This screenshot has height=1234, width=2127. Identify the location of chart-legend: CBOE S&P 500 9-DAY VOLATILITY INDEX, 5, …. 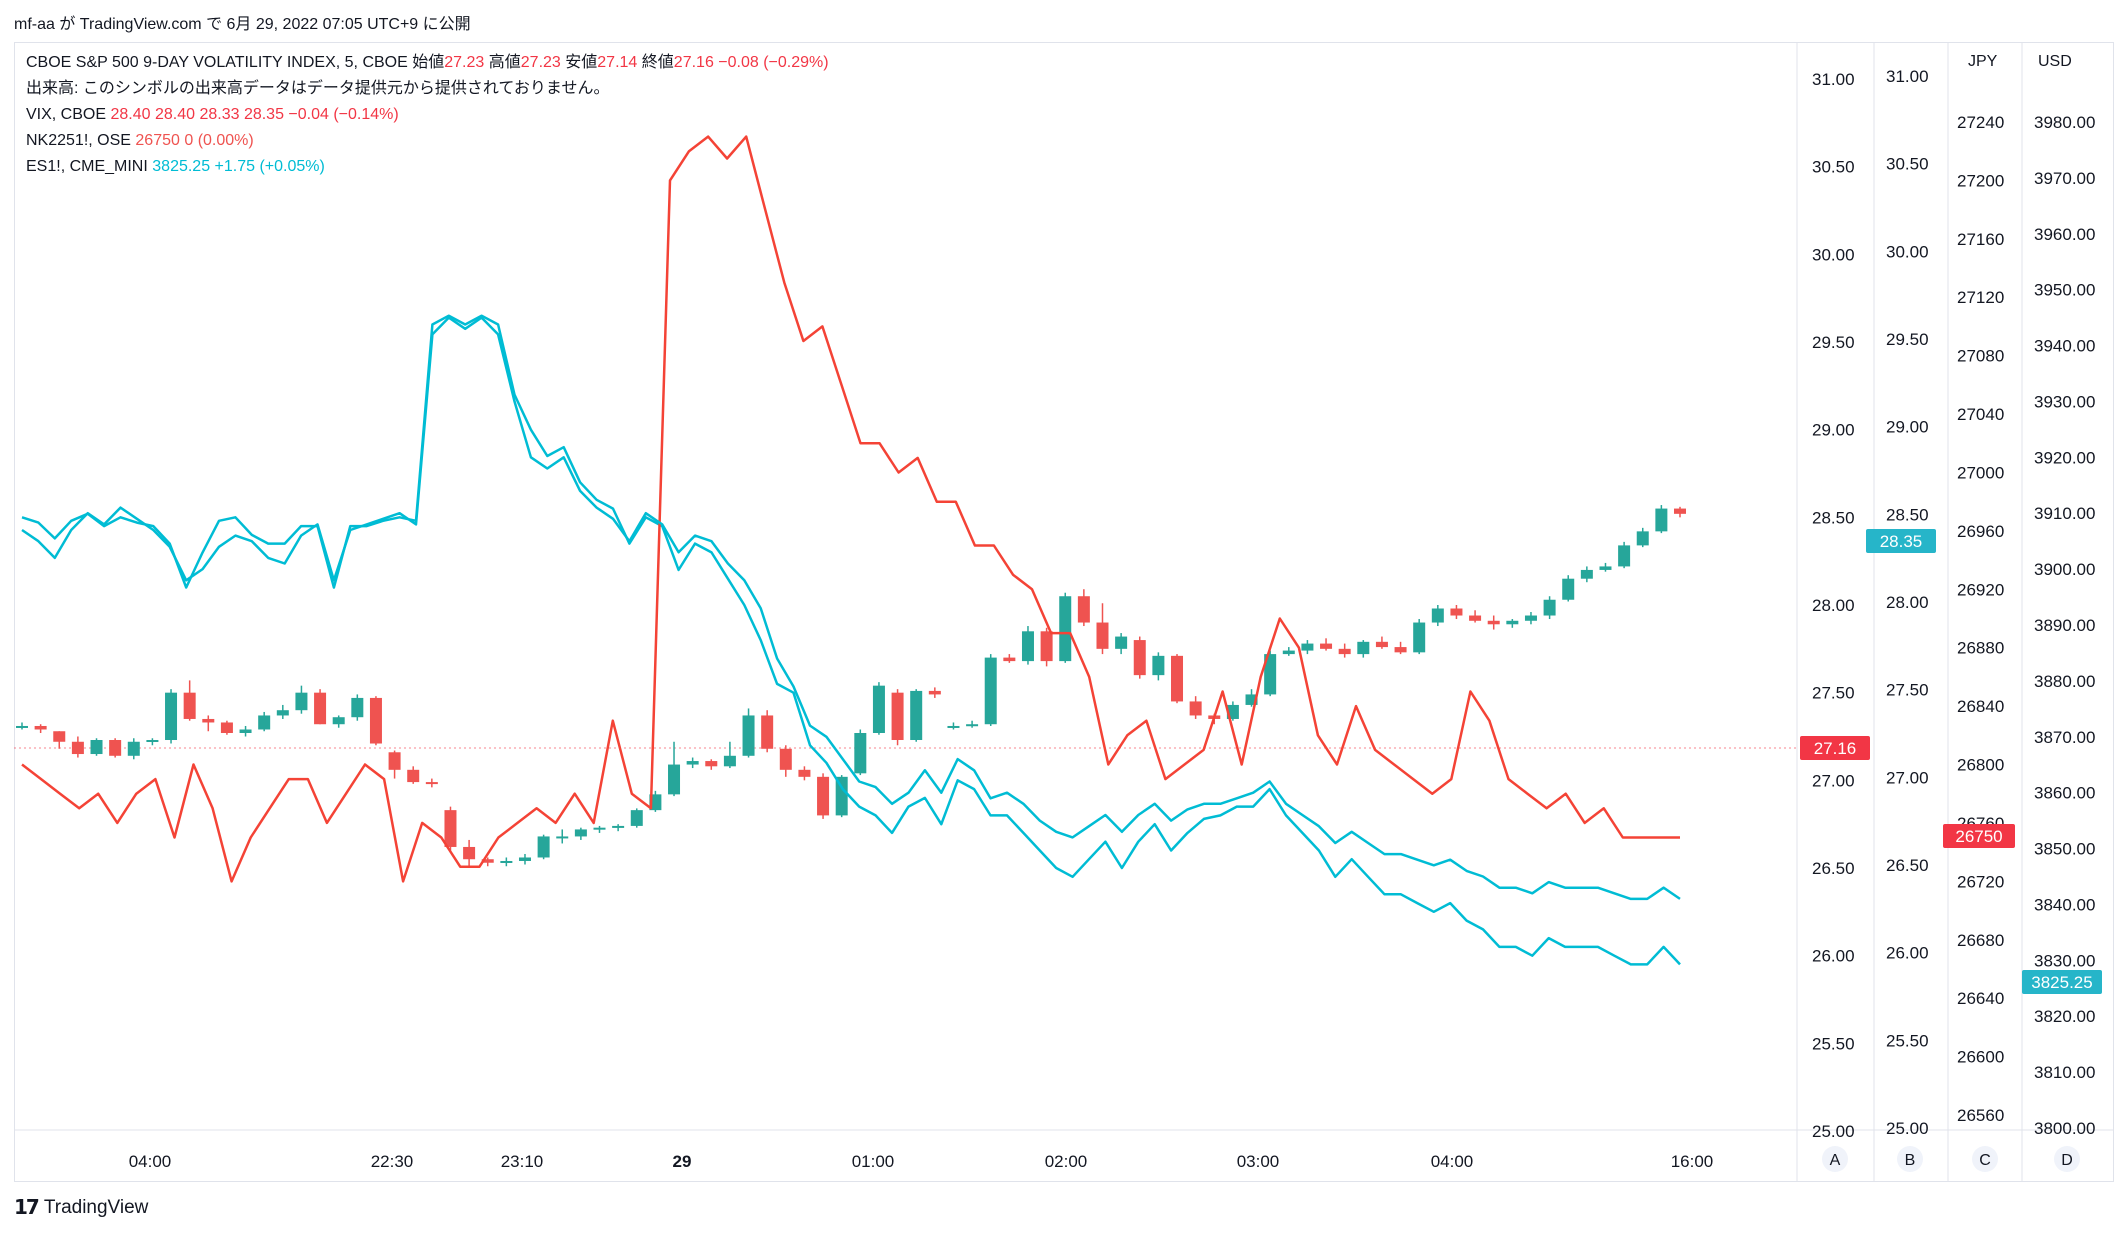
(427, 115).